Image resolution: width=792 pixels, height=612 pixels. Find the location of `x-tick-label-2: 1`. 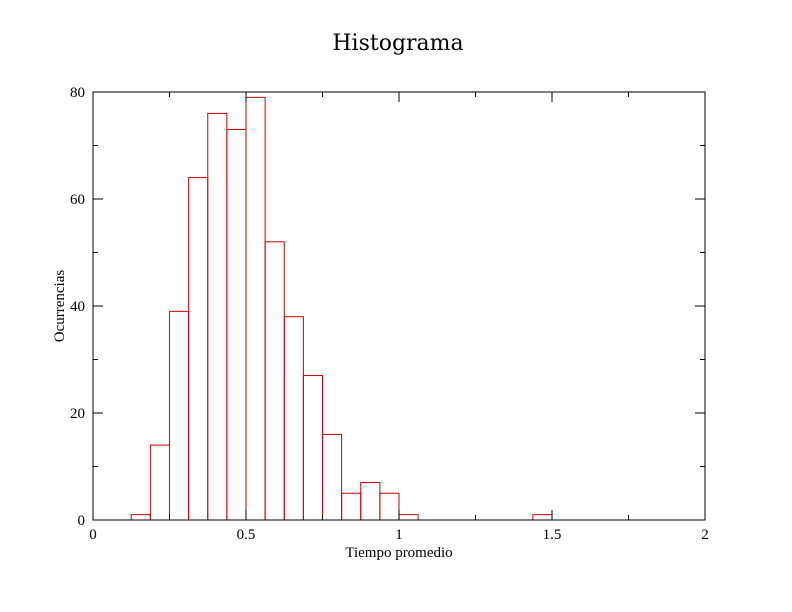

x-tick-label-2: 1 is located at coordinates (399, 535).